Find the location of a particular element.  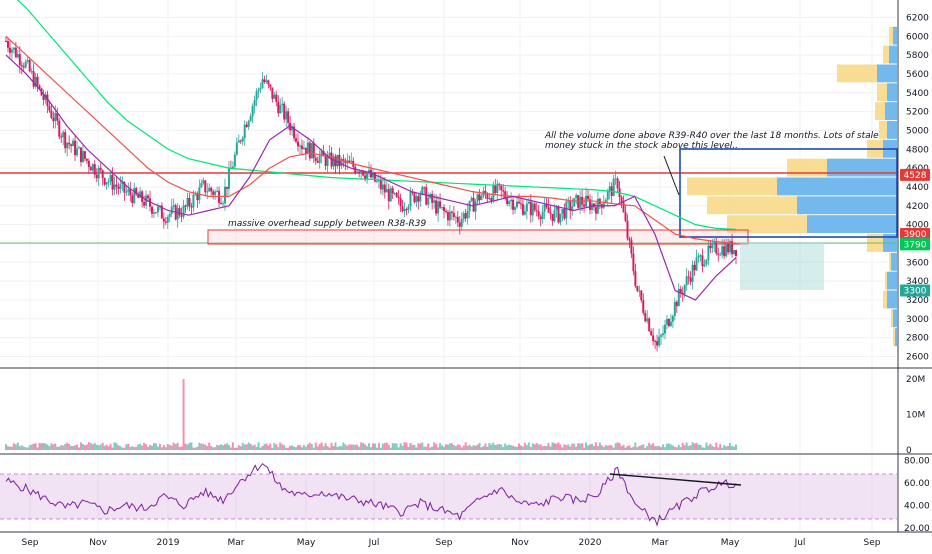

rsi-tick-2: 40.00 is located at coordinates (917, 506).